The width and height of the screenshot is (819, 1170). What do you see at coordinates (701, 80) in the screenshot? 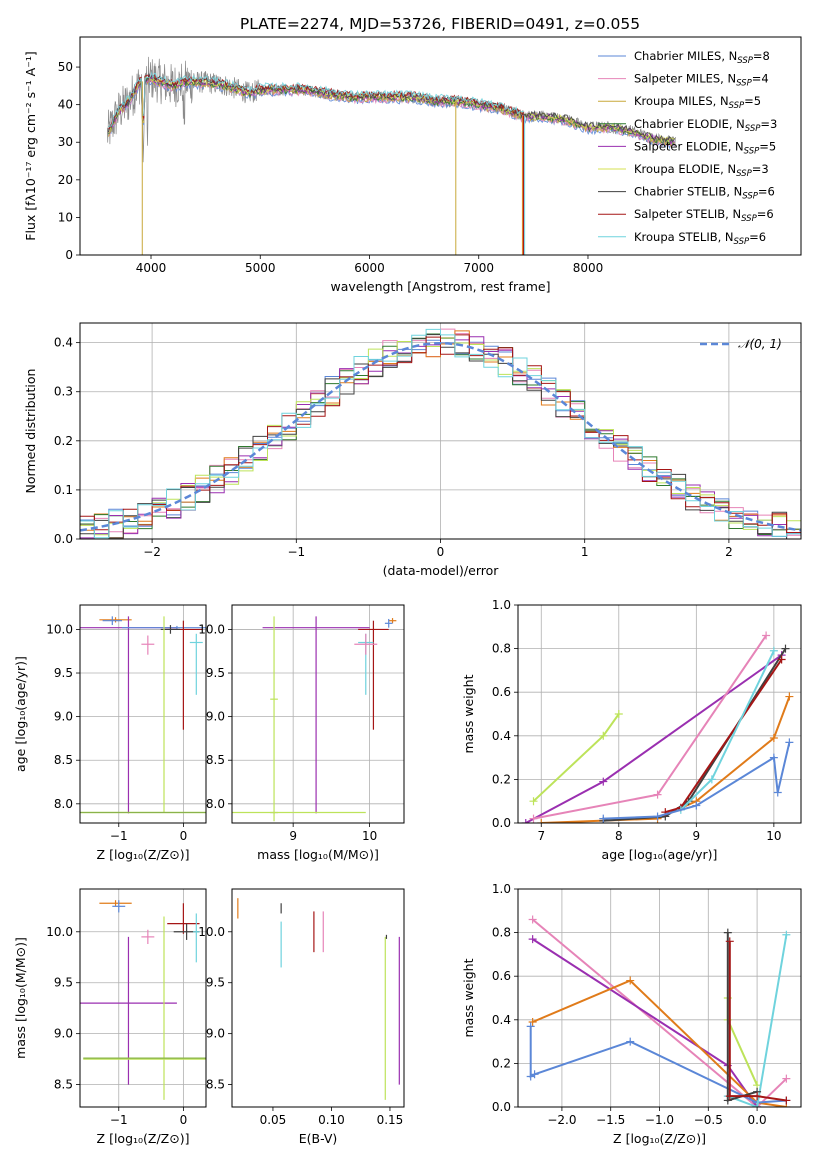
I see `legend-entry: Salpeter MILES, NSSP=4` at bounding box center [701, 80].